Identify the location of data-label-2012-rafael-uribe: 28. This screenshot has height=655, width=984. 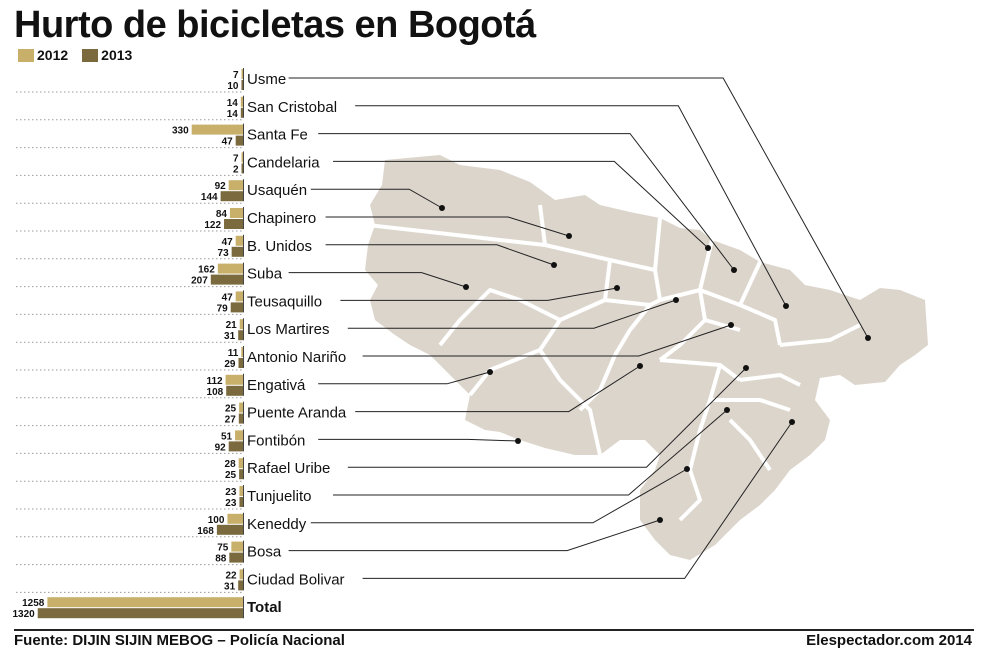
(231, 464).